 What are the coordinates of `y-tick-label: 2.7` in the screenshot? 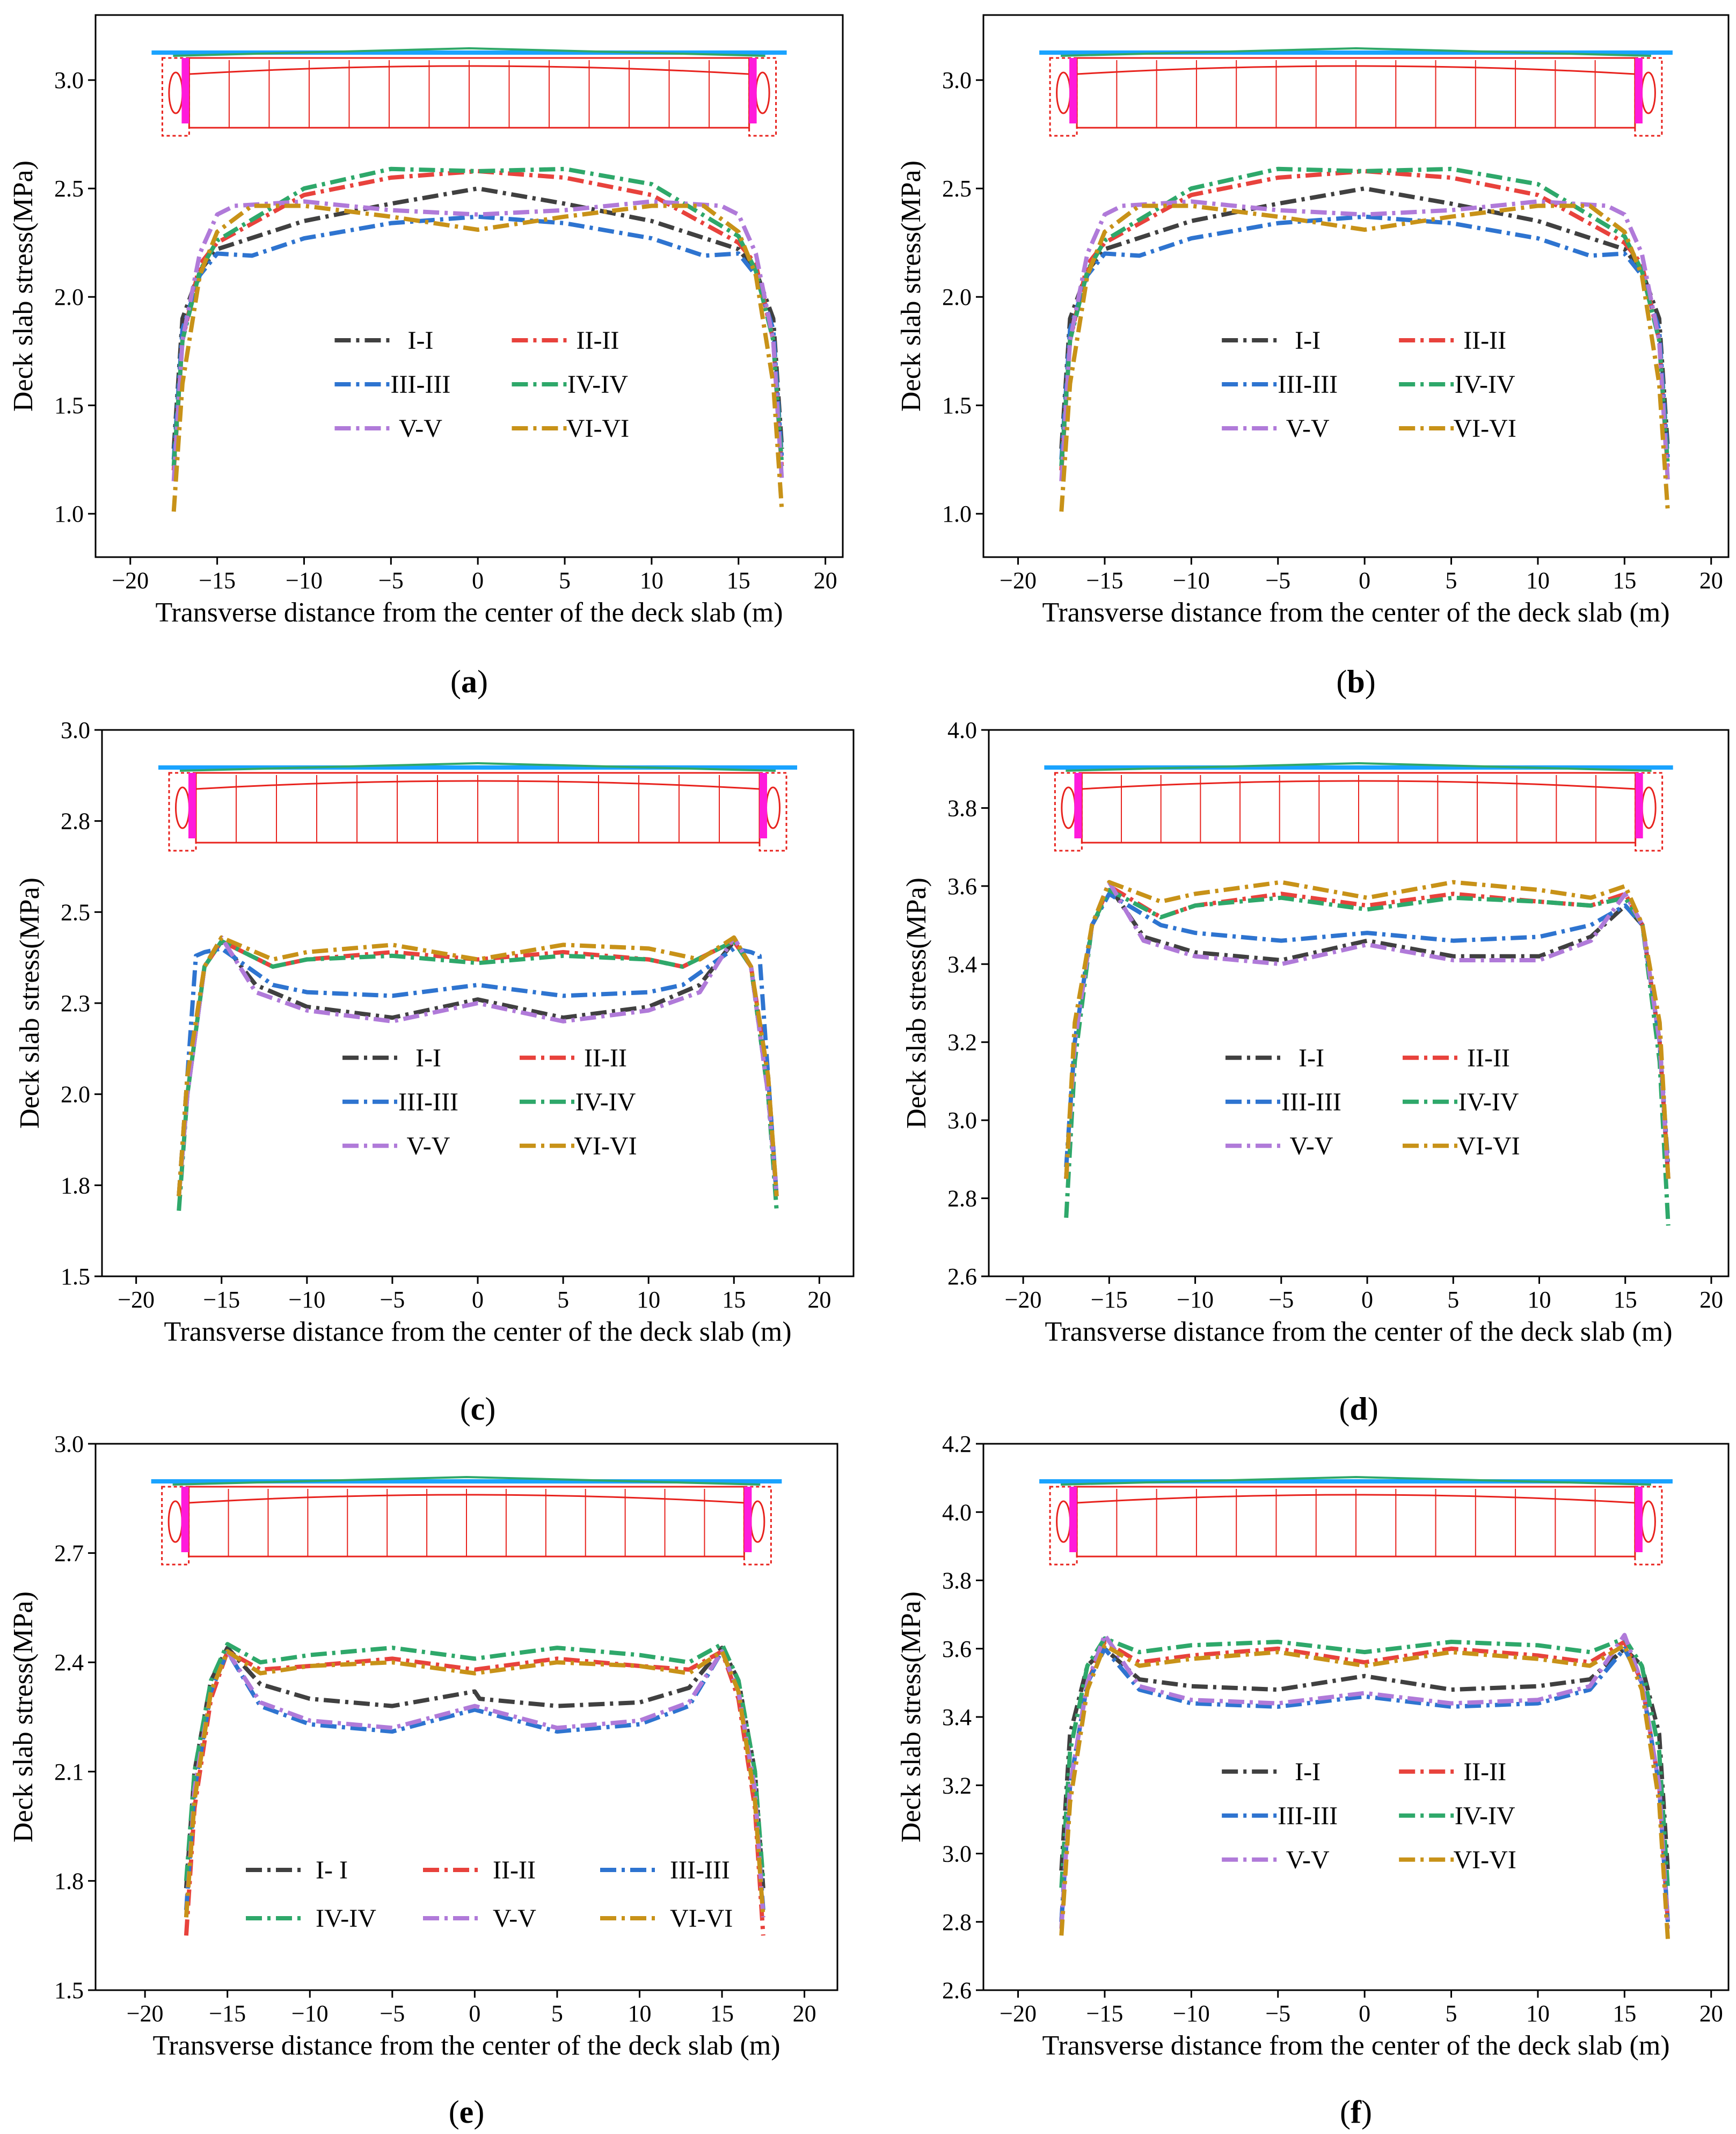 It's located at (69, 1554).